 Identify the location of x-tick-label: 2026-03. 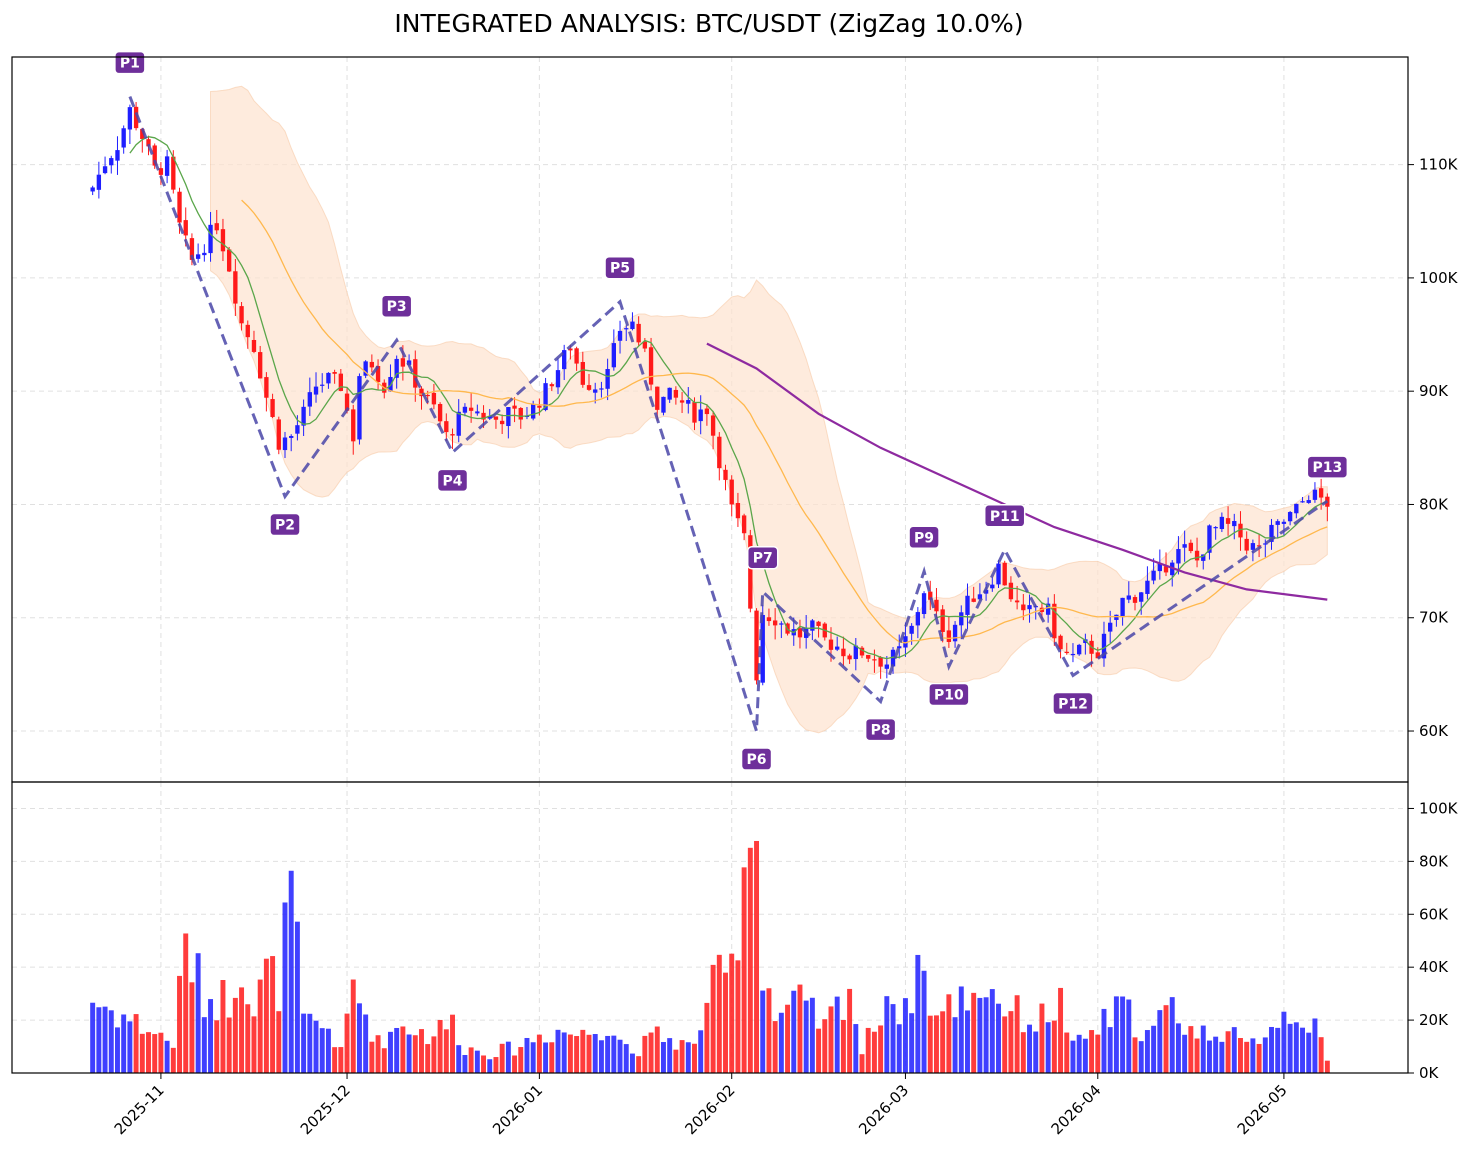
(883, 1109).